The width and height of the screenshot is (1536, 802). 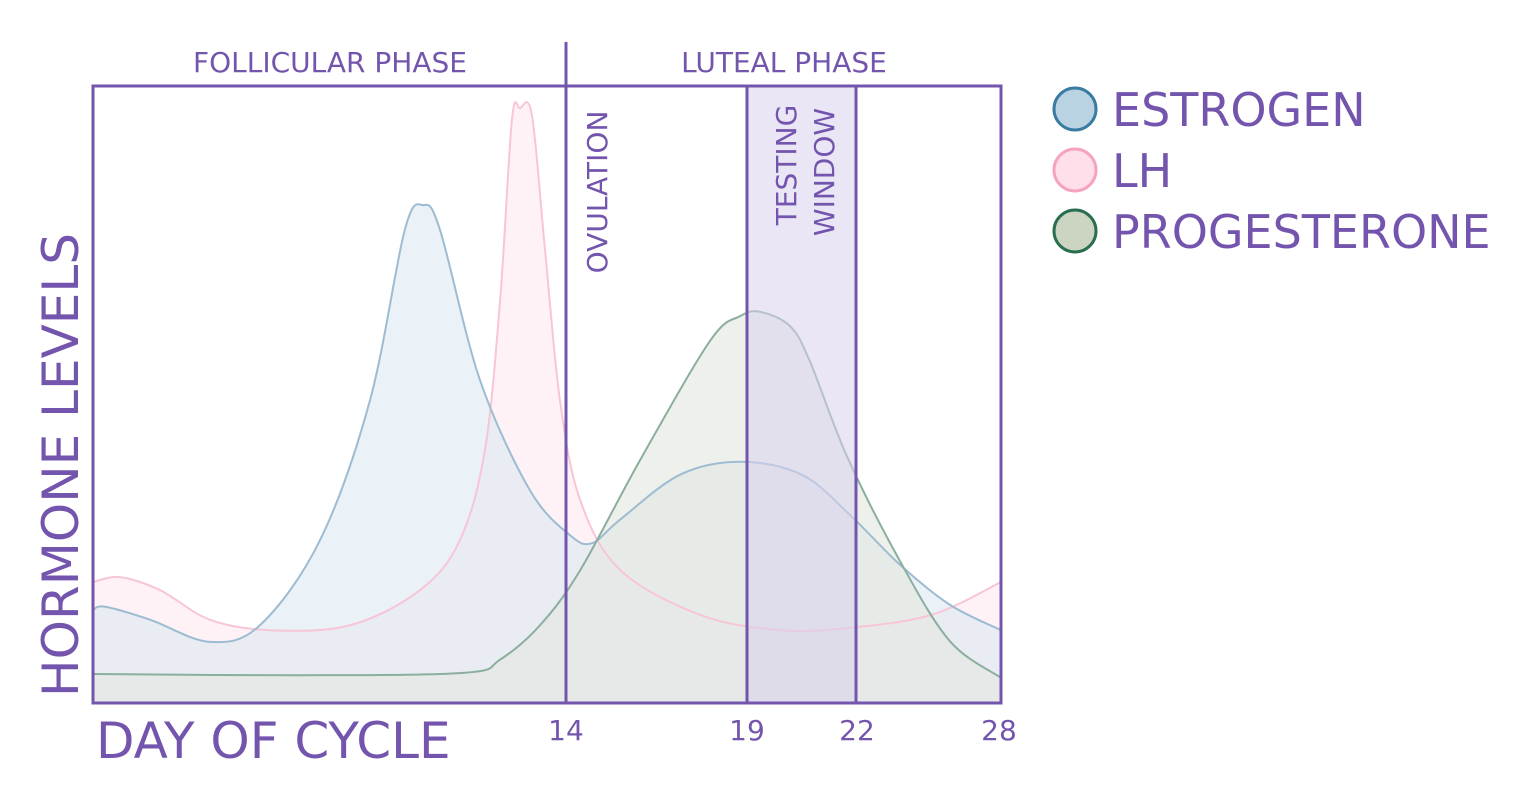 What do you see at coordinates (1075, 170) in the screenshot?
I see `legend-swatch-lh` at bounding box center [1075, 170].